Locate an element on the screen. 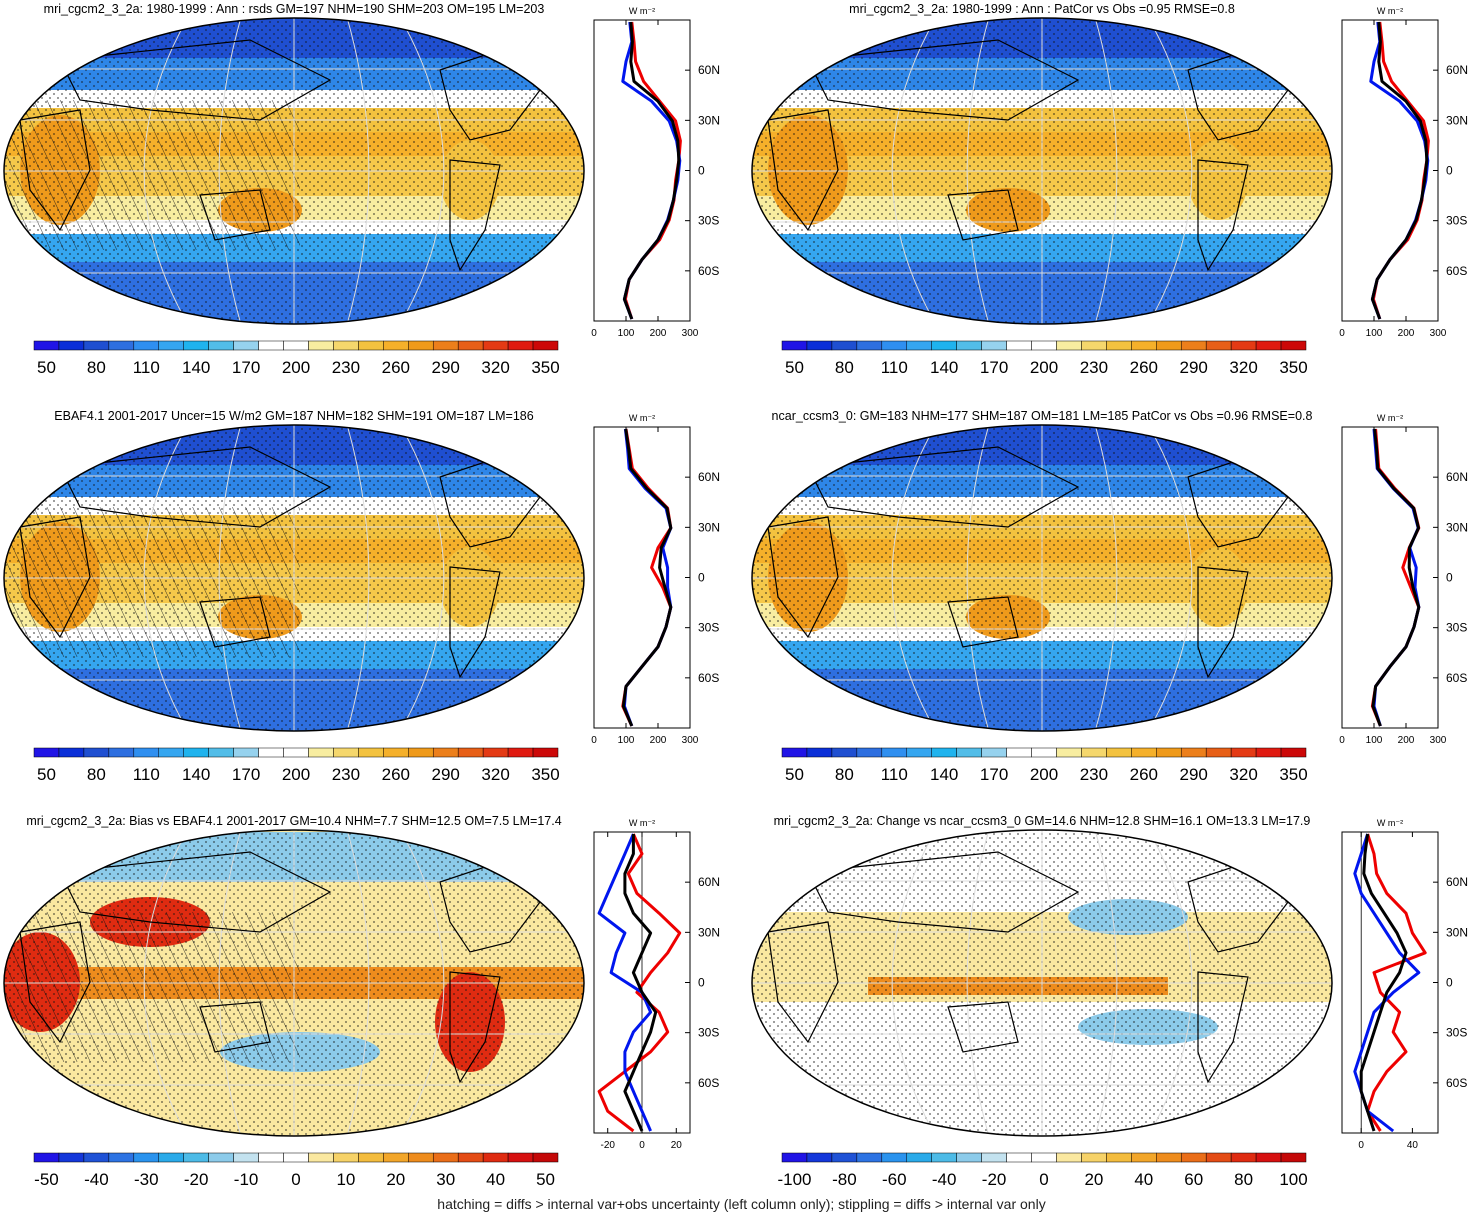  profile-lat-label: 60S is located at coordinates (708, 271).